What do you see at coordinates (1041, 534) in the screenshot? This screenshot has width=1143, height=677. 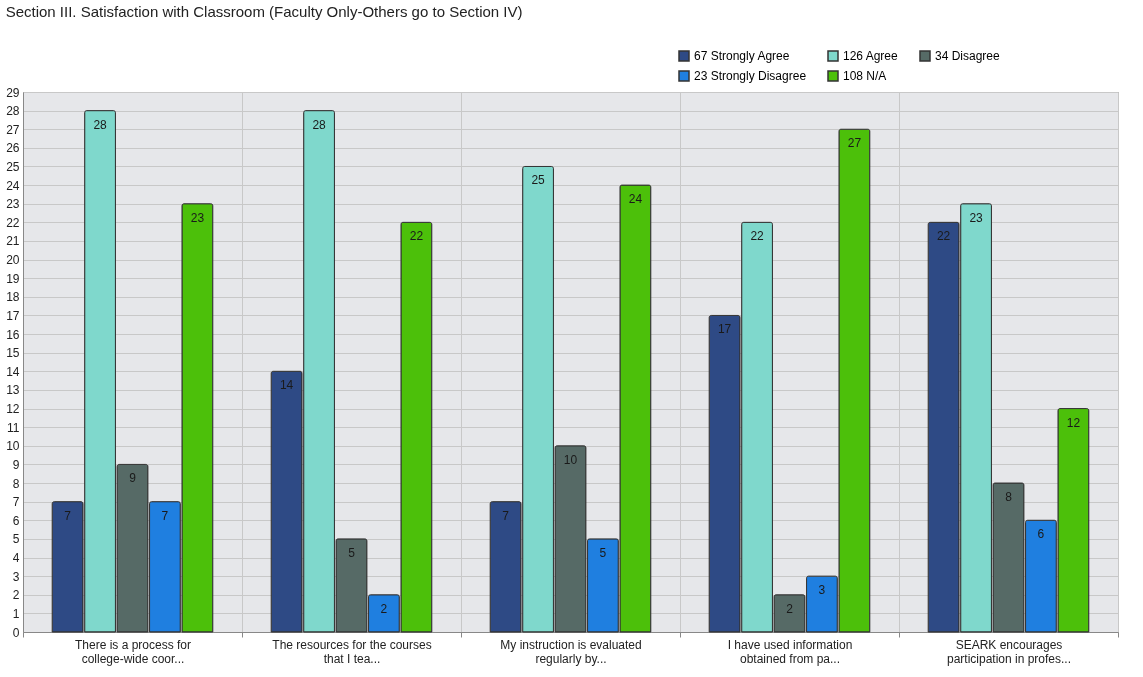 I see `data-label: 6` at bounding box center [1041, 534].